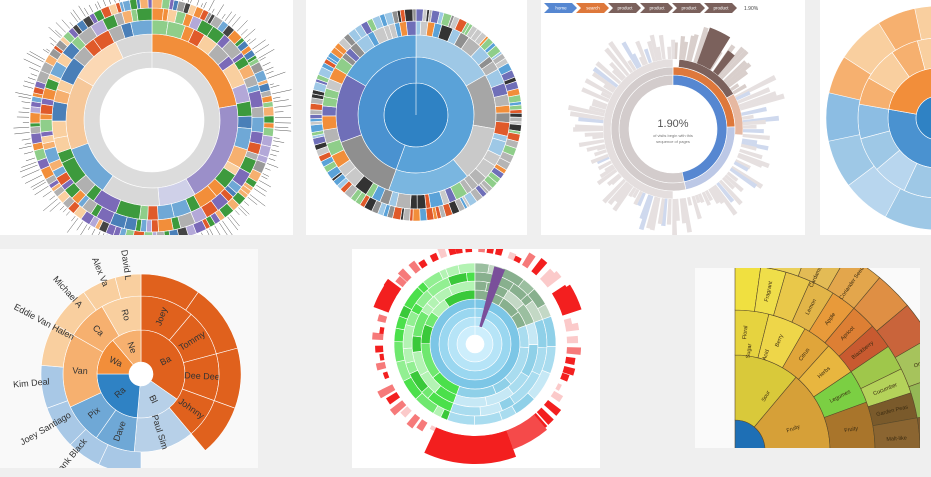 The width and height of the screenshot is (931, 477). I want to click on sunburst-blue-ring, so click(460, 418).